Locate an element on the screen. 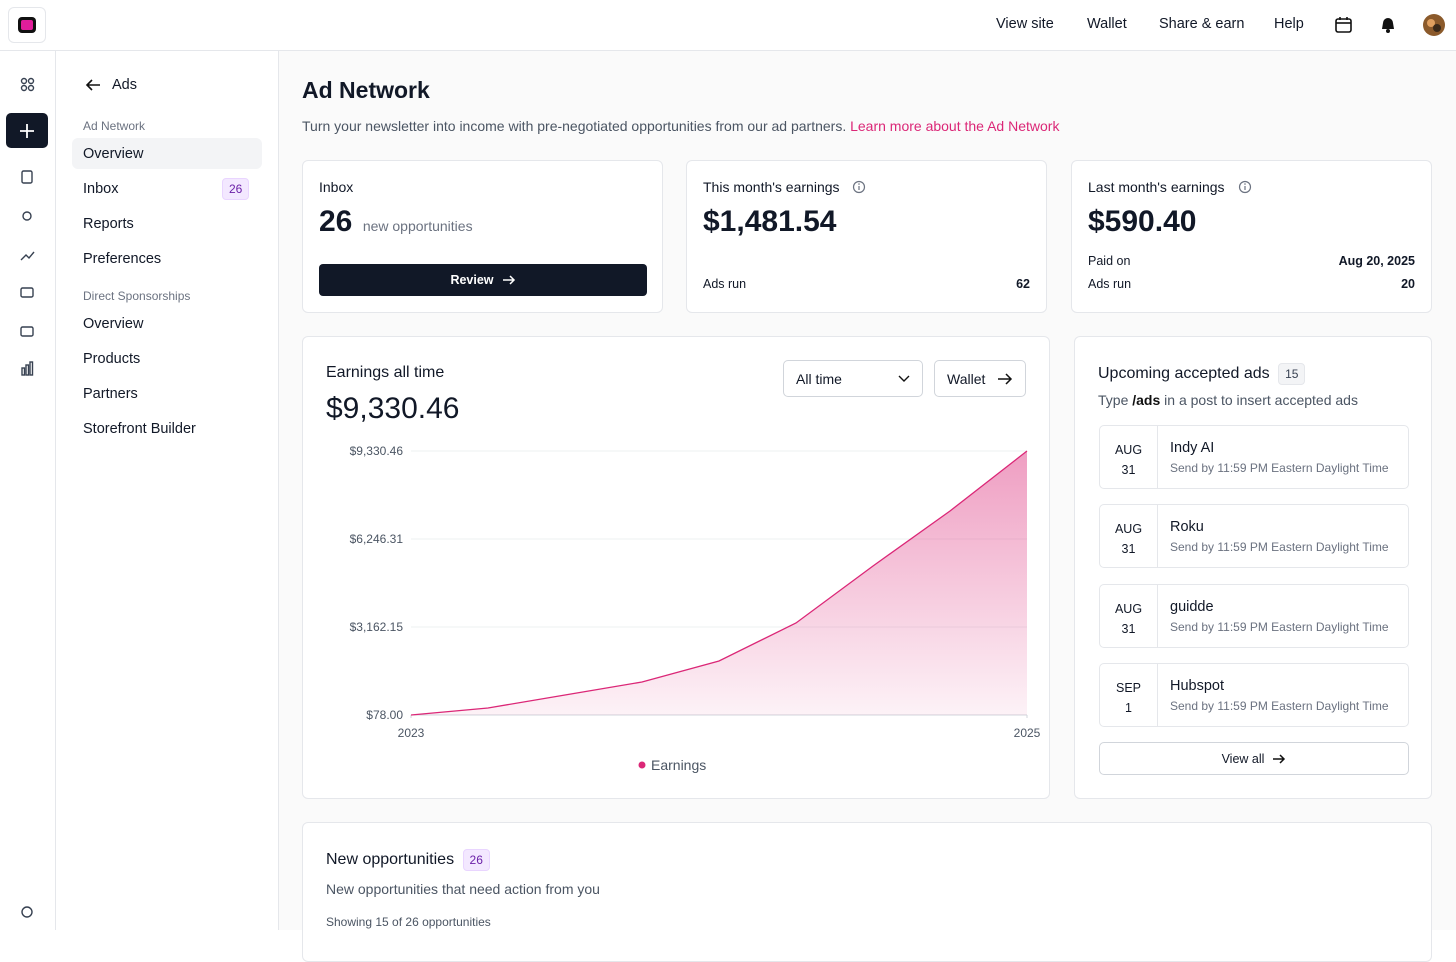 The height and width of the screenshot is (962, 1456). nav-link: View site is located at coordinates (1025, 24).